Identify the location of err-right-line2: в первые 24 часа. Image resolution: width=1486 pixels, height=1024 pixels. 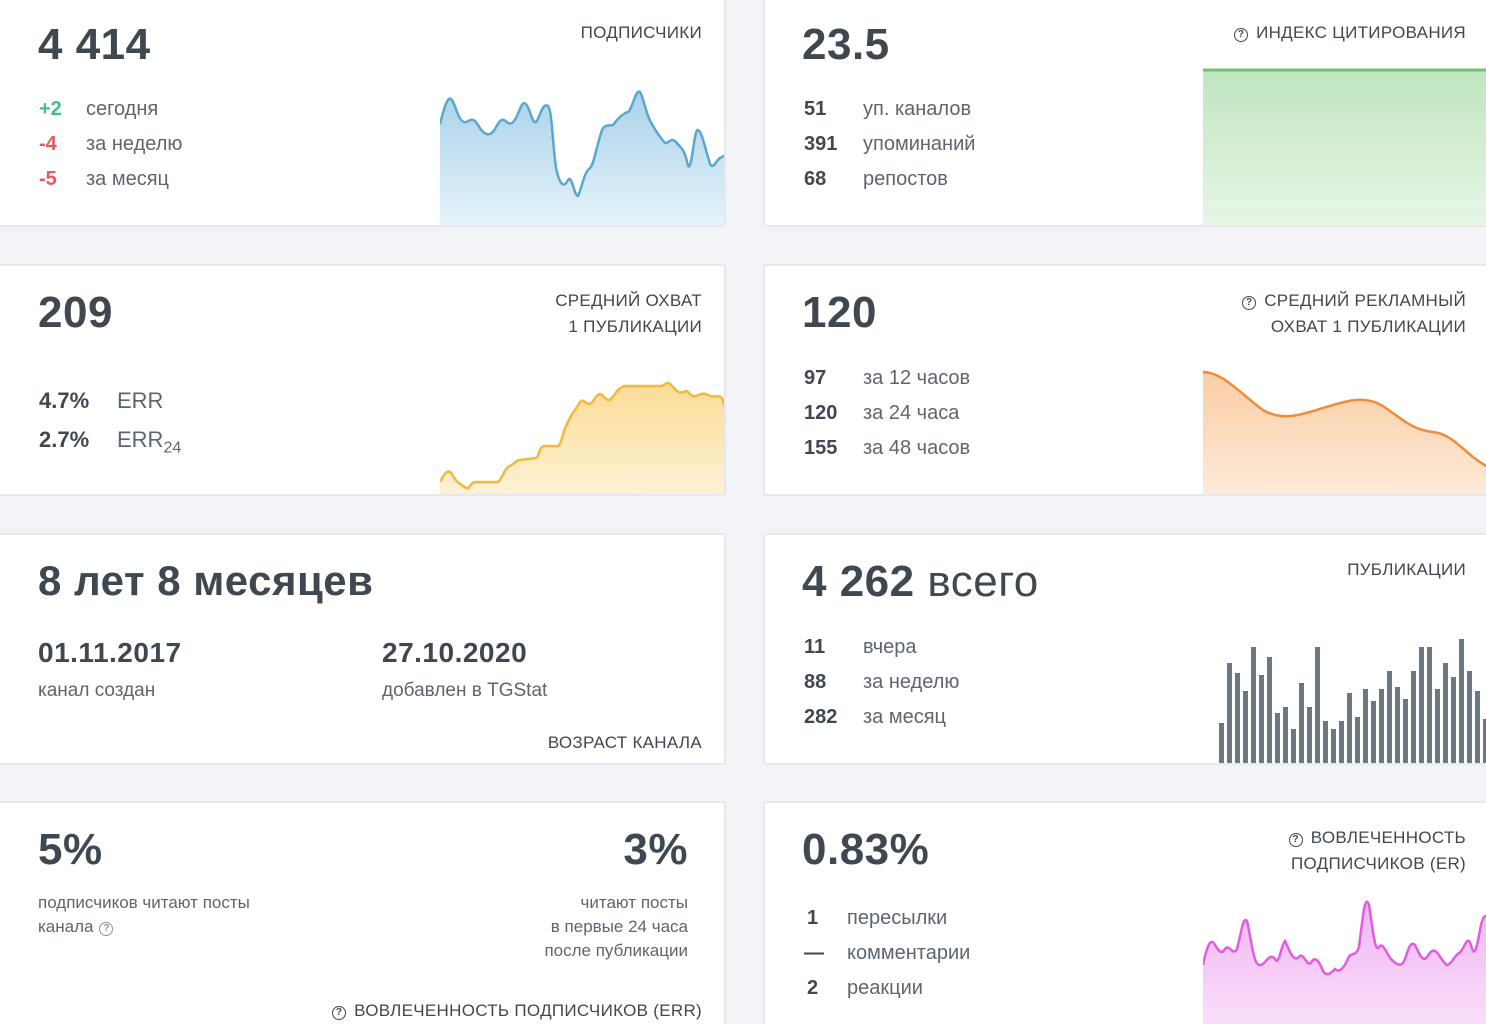
(619, 926).